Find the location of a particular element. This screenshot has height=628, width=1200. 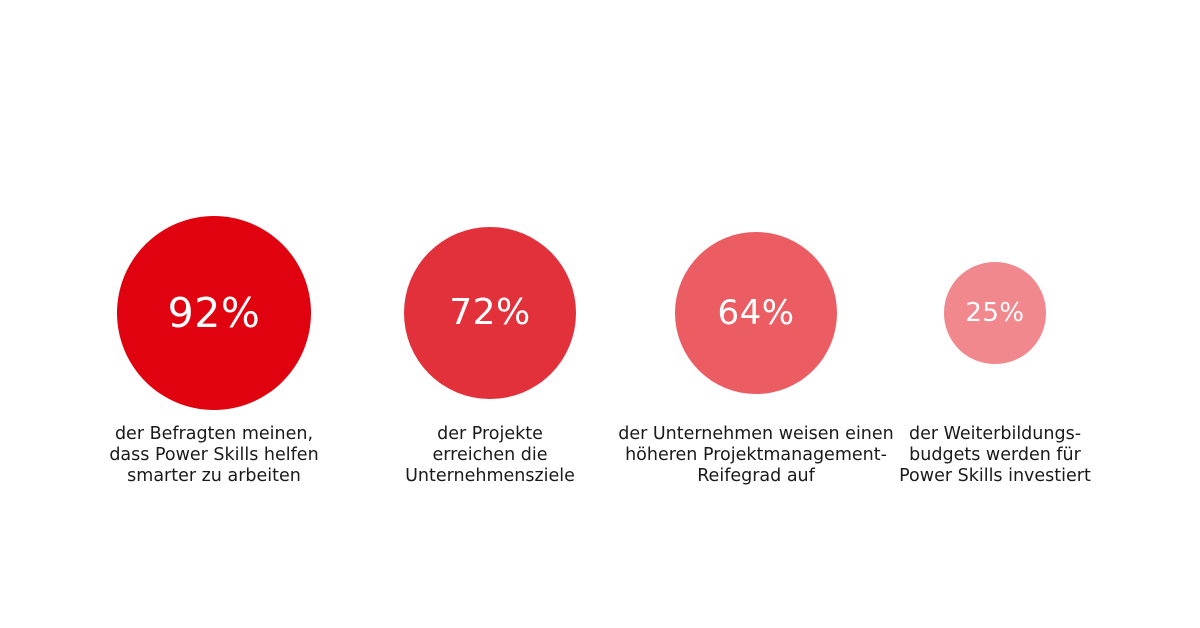

stat-value-label: 72% is located at coordinates (490, 312).